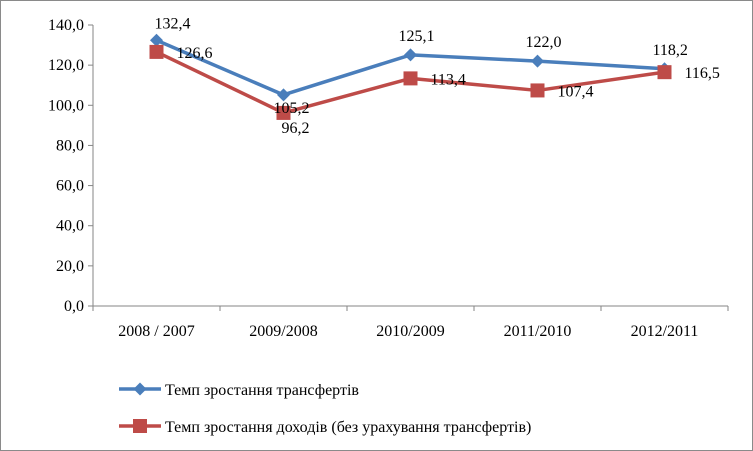  I want to click on data-label: 116,5, so click(702, 73).